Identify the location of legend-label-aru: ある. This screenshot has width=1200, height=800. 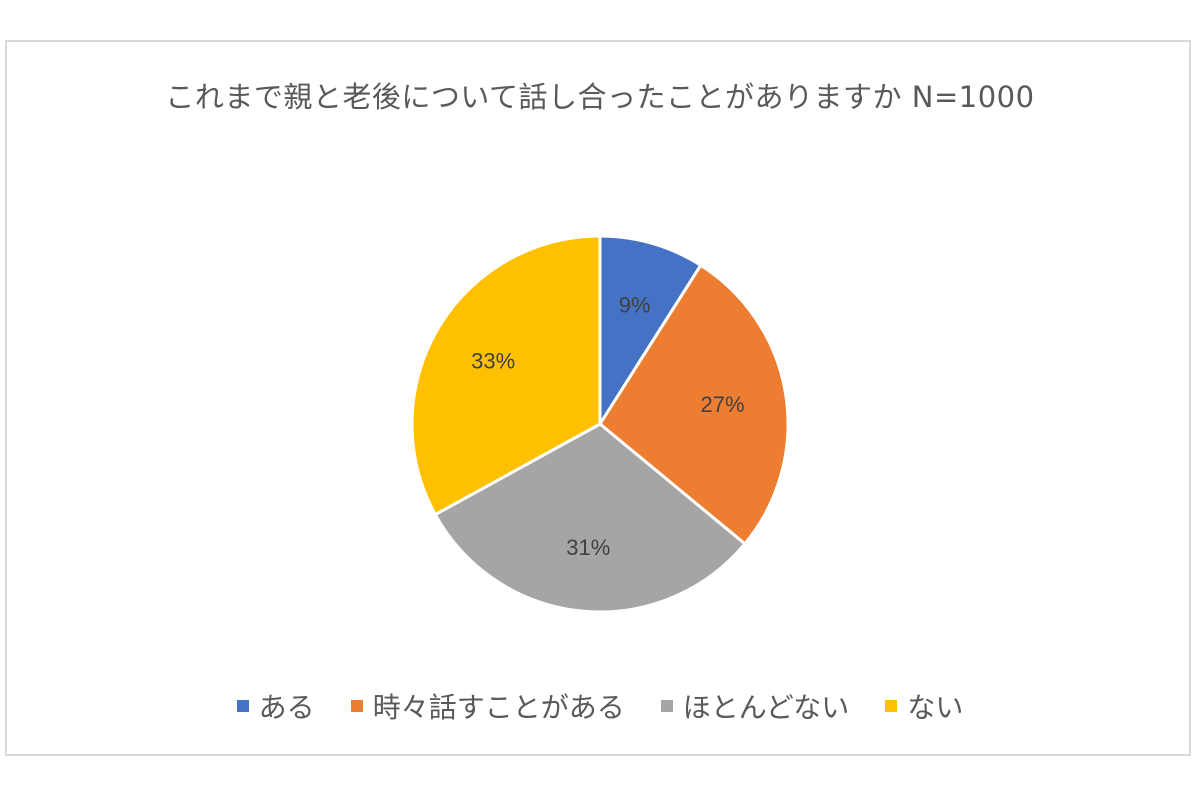
(286, 707).